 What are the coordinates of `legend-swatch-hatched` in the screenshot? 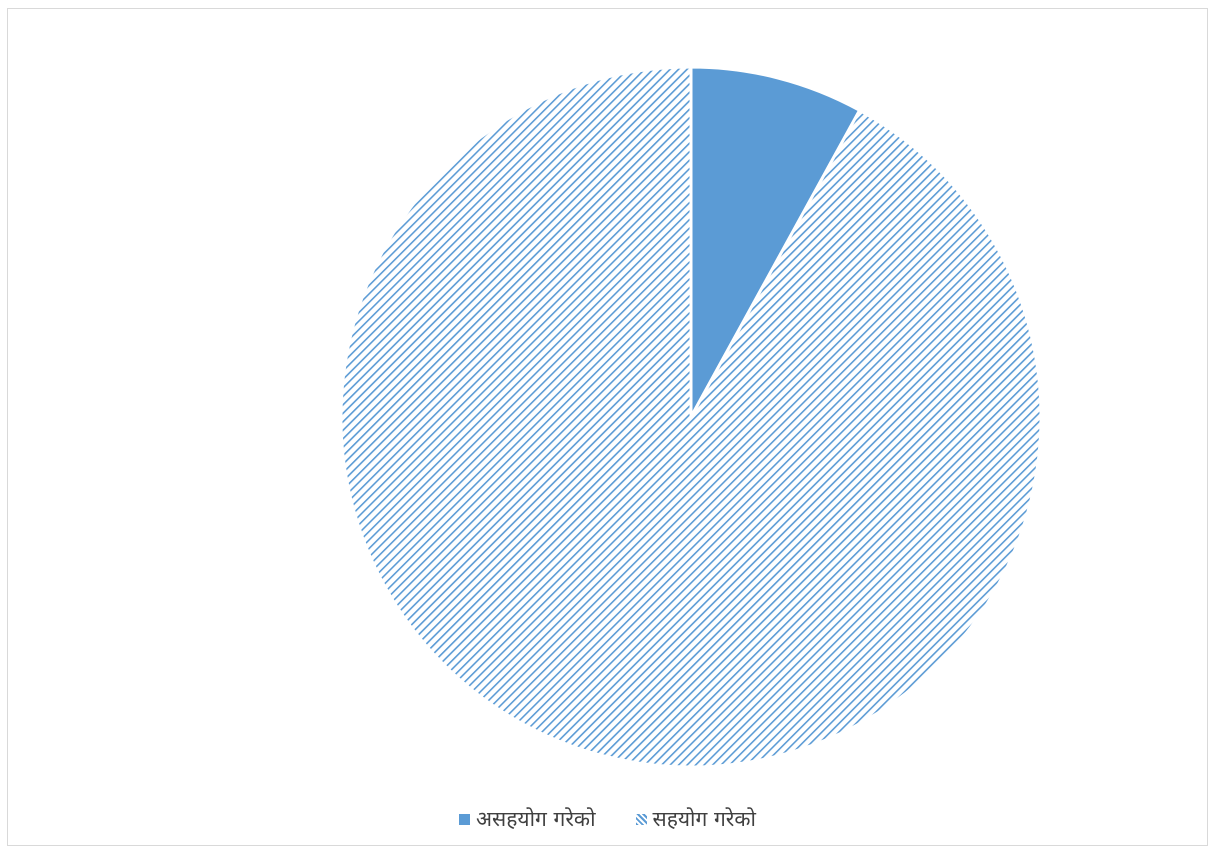 It's located at (641, 819).